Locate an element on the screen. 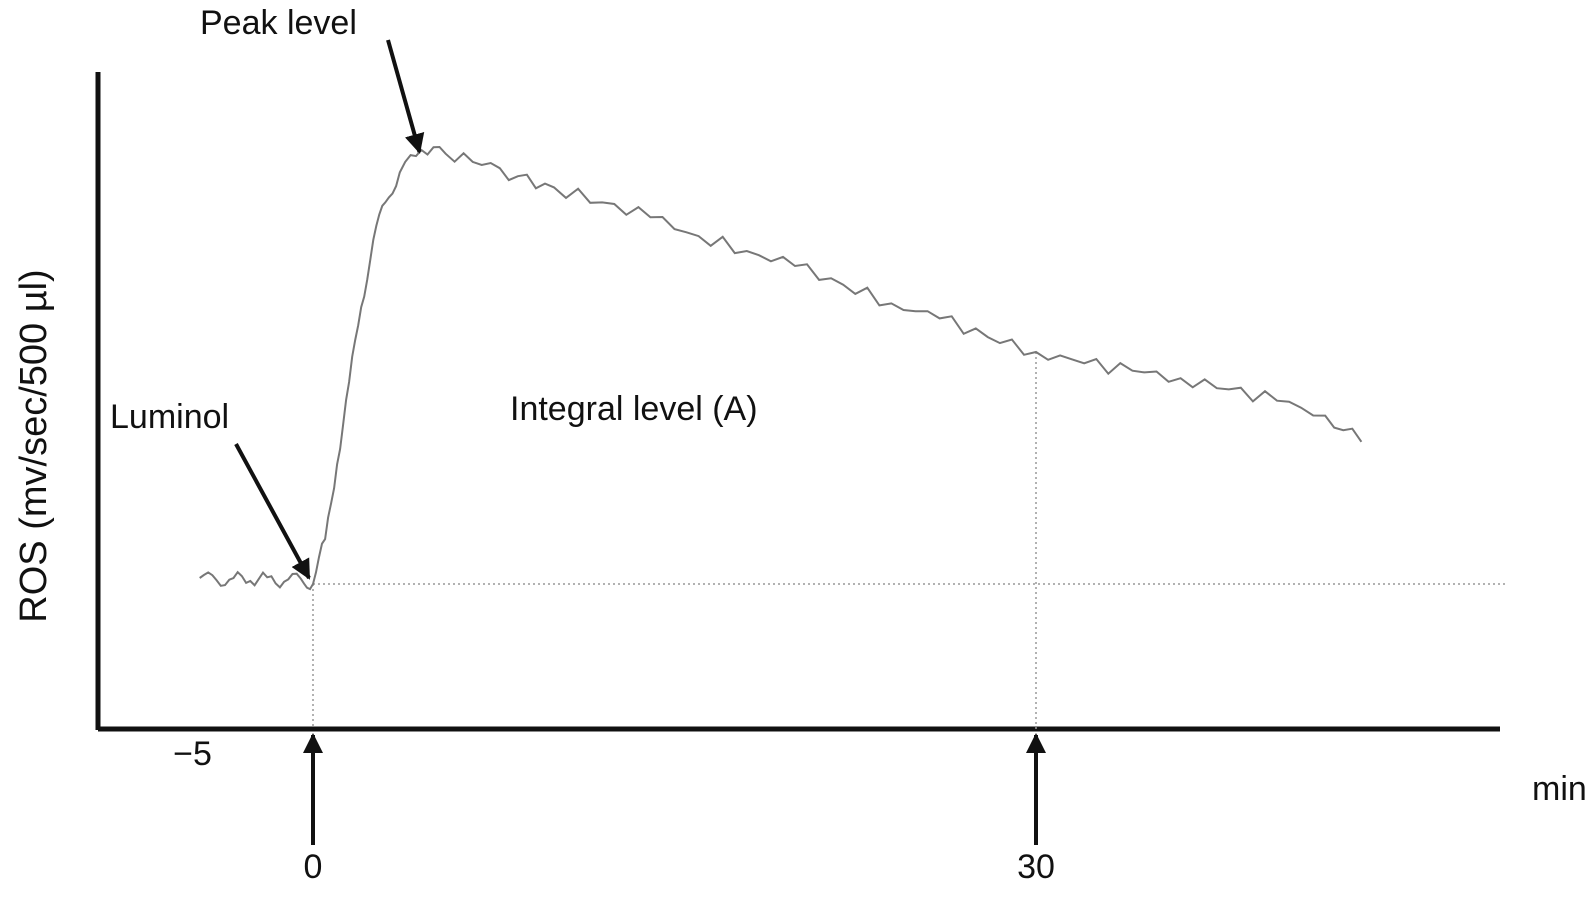 This screenshot has height=899, width=1592. peak-level-arrow is located at coordinates (405, 96).